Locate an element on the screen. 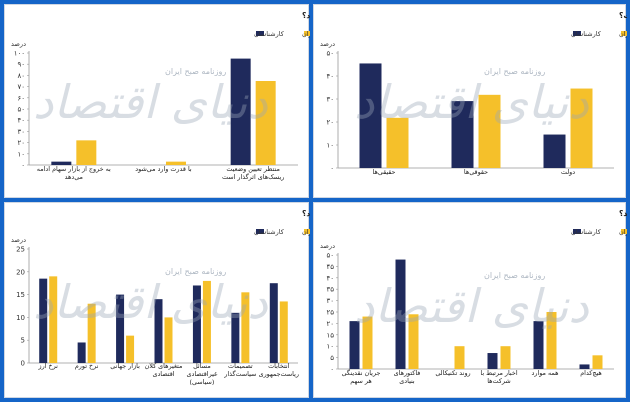 This screenshot has width=630, height=402. y-tick-label: ۸۰ is located at coordinates (21, 76).